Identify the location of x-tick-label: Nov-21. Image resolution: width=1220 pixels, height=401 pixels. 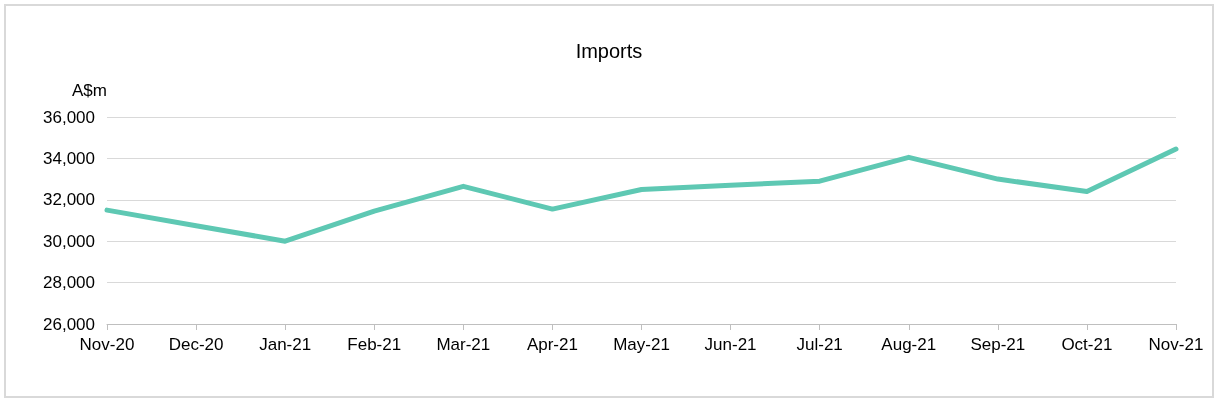
(1176, 344).